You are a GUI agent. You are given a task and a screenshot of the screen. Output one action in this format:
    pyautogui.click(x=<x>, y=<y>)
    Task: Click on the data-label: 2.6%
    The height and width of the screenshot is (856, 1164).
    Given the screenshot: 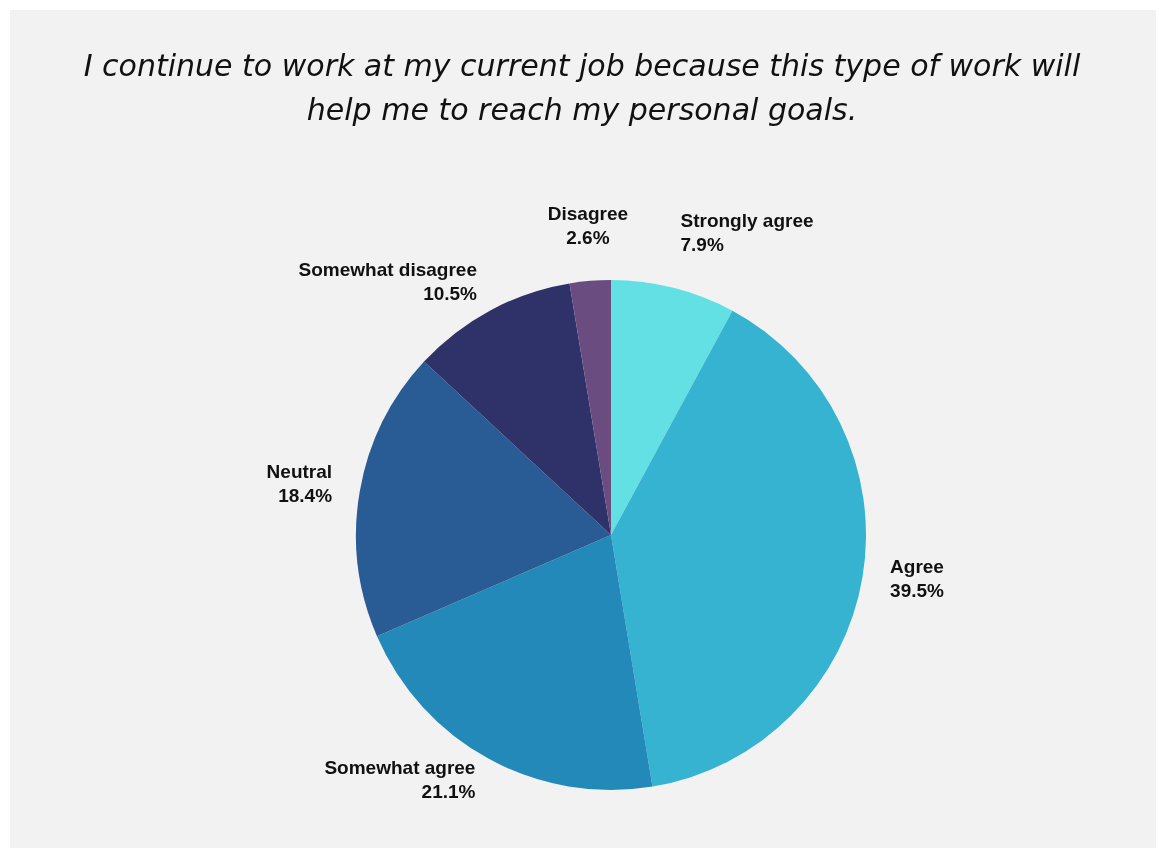 What is the action you would take?
    pyautogui.click(x=588, y=237)
    